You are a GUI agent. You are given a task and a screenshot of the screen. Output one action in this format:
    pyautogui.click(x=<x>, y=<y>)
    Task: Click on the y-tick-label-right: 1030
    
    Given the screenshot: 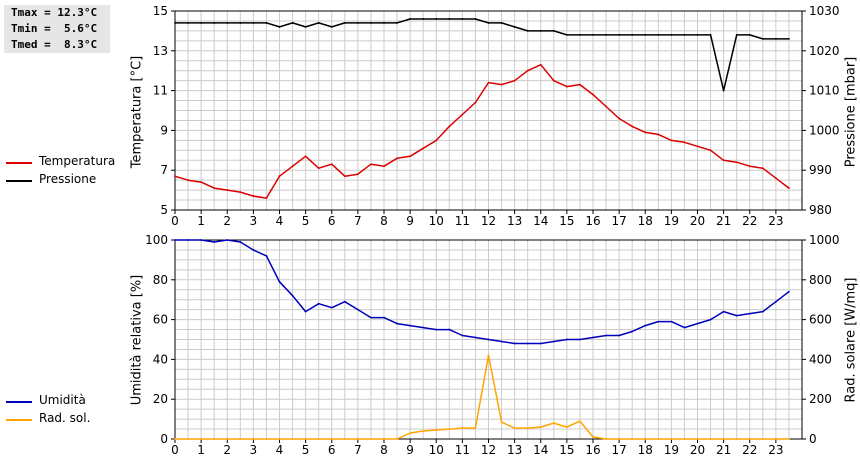 What is the action you would take?
    pyautogui.click(x=824, y=11)
    